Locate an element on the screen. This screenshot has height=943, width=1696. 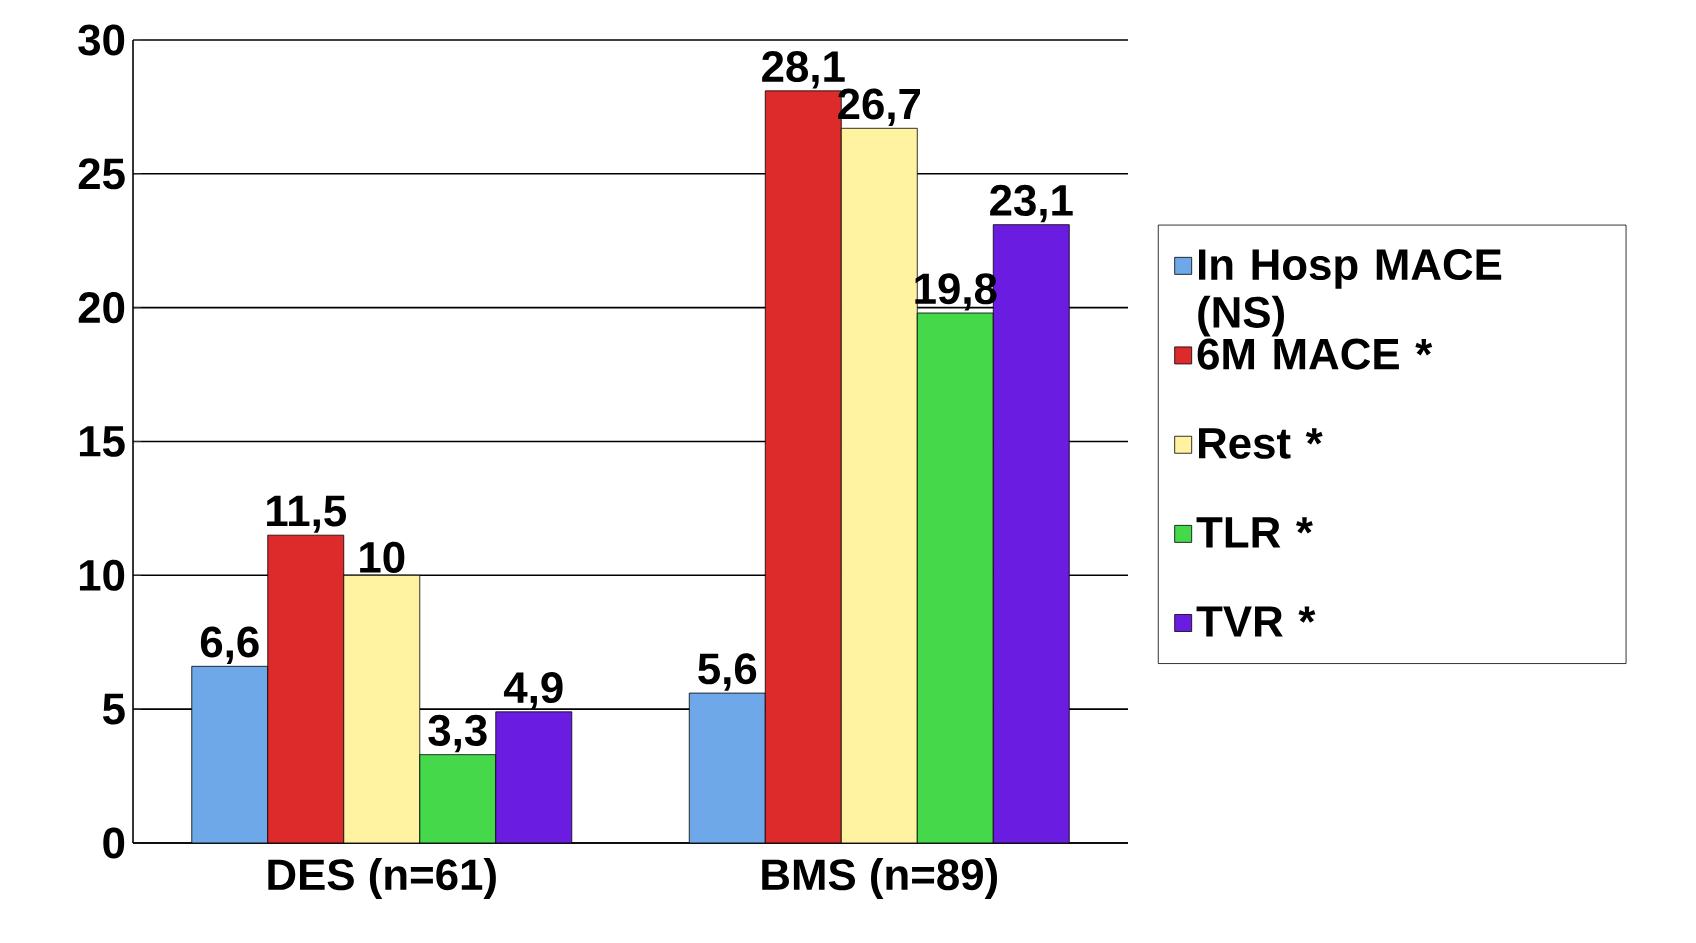
data-label: 10 is located at coordinates (382, 557).